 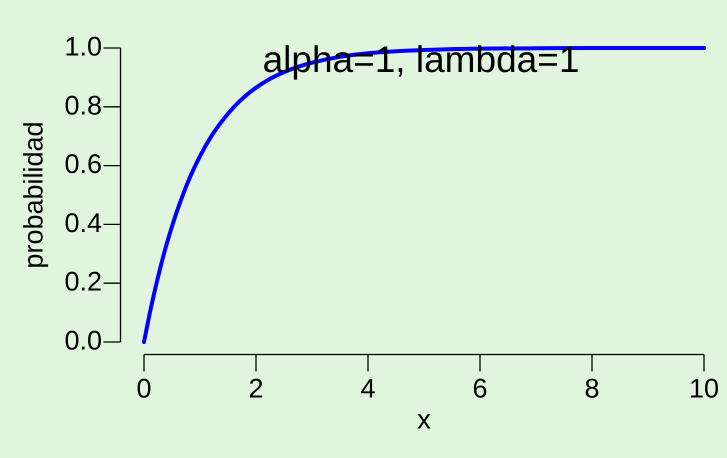 What do you see at coordinates (83, 46) in the screenshot?
I see `y-tick-label: 1.0` at bounding box center [83, 46].